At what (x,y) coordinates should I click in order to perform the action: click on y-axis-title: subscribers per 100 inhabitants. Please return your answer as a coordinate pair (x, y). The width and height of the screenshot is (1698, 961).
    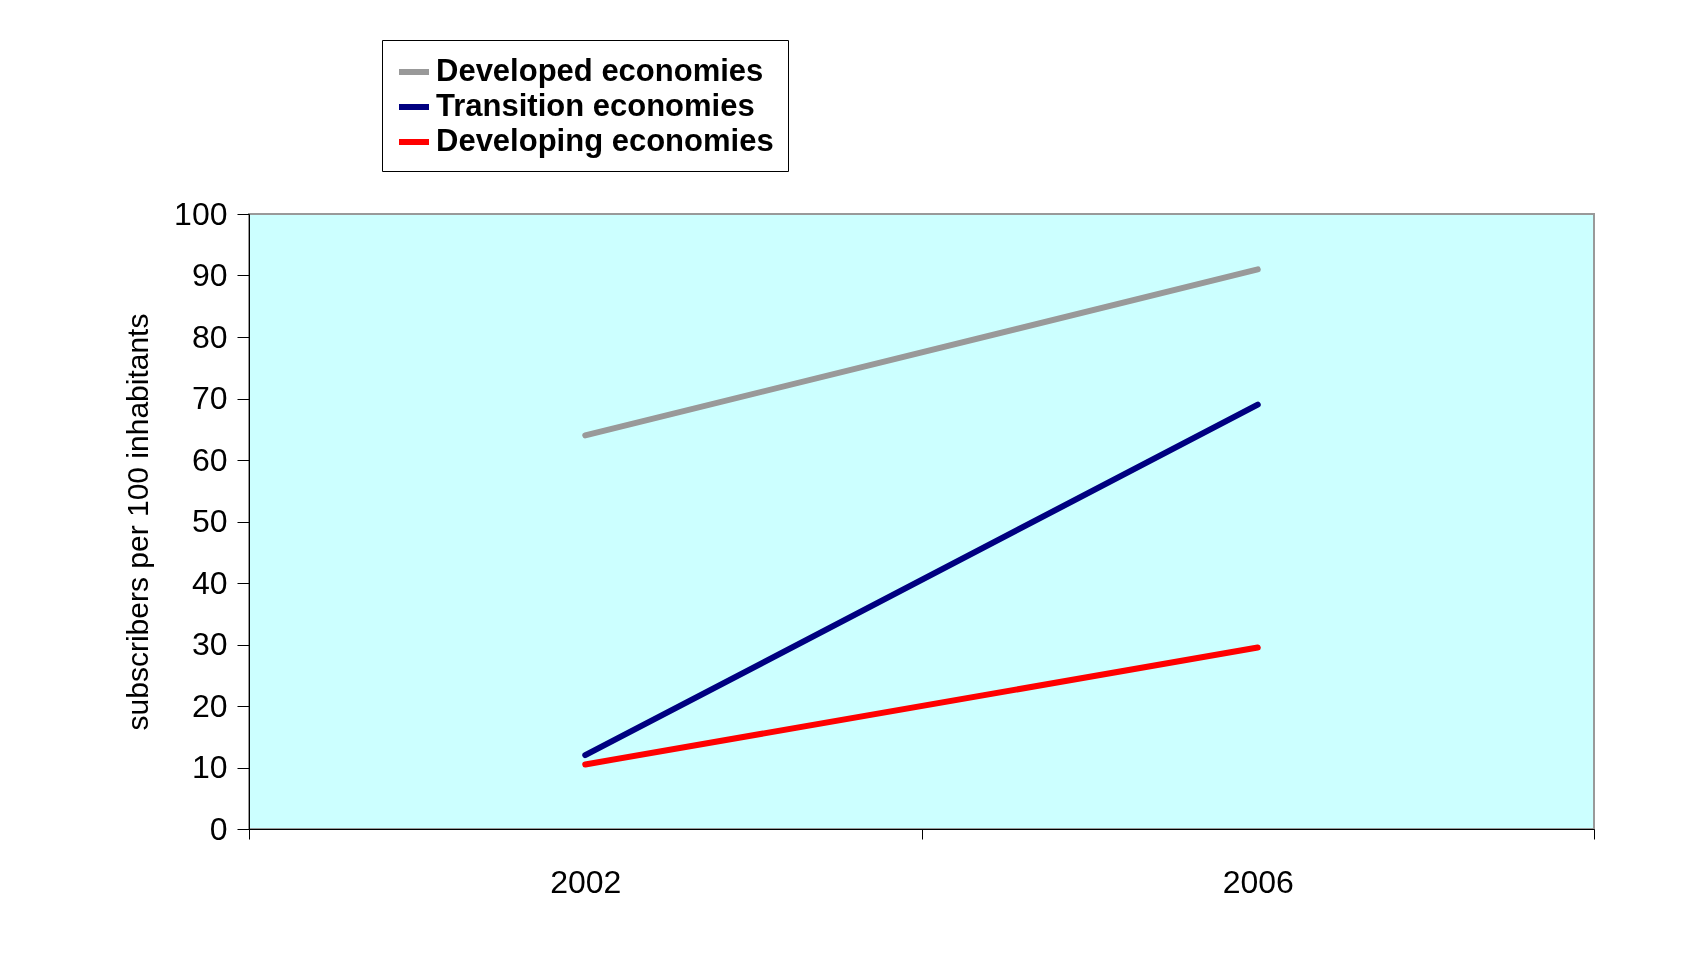
    Looking at the image, I should click on (138, 522).